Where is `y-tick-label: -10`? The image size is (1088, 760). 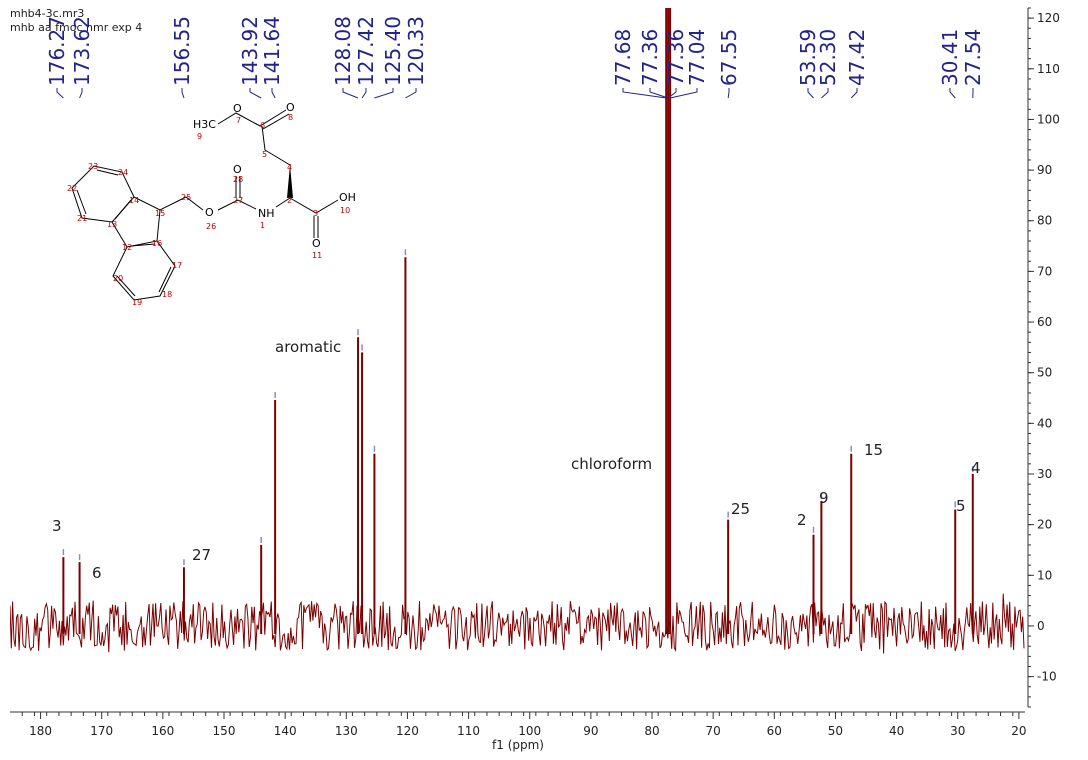
y-tick-label: -10 is located at coordinates (1047, 677).